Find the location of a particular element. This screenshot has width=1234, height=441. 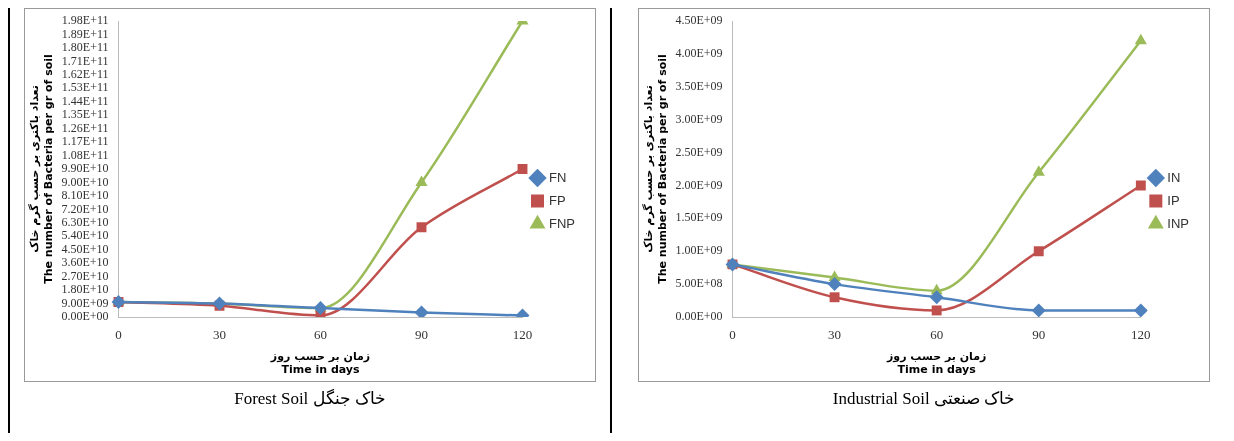

y-tick-label: 1.62E+11 is located at coordinates (85, 73).